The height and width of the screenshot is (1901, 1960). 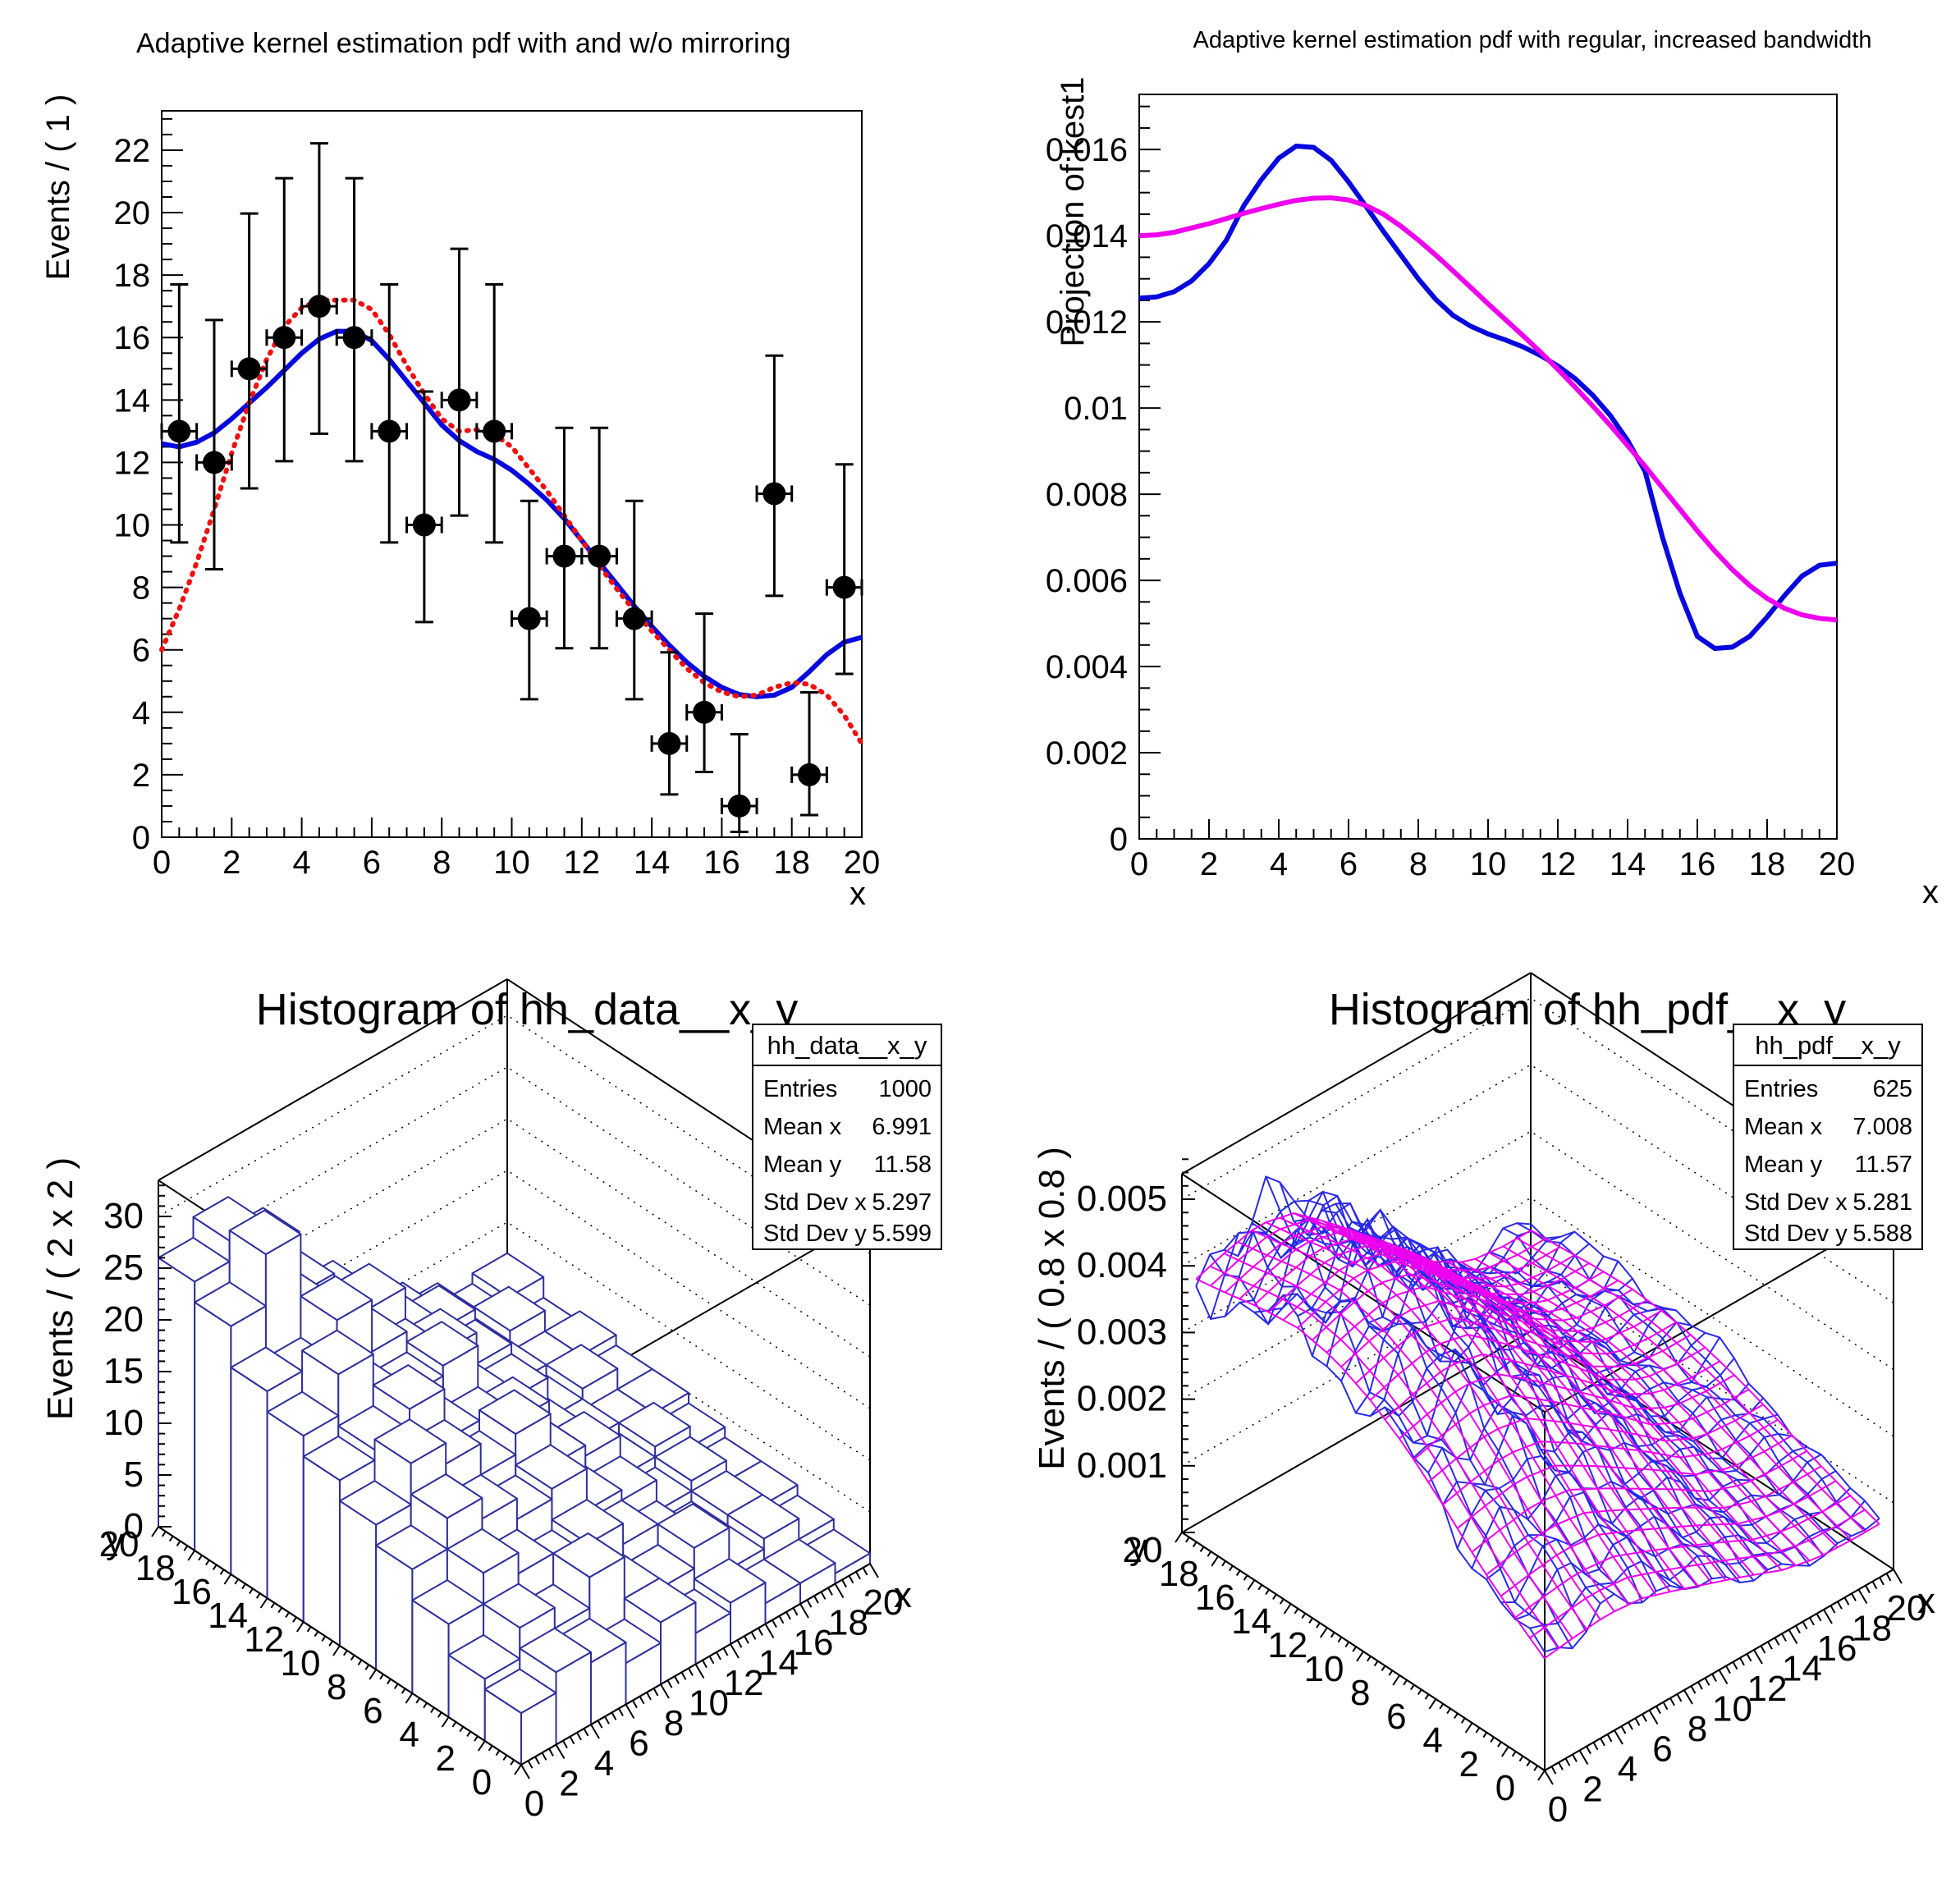 What do you see at coordinates (582, 863) in the screenshot?
I see `x-tick-label: 12` at bounding box center [582, 863].